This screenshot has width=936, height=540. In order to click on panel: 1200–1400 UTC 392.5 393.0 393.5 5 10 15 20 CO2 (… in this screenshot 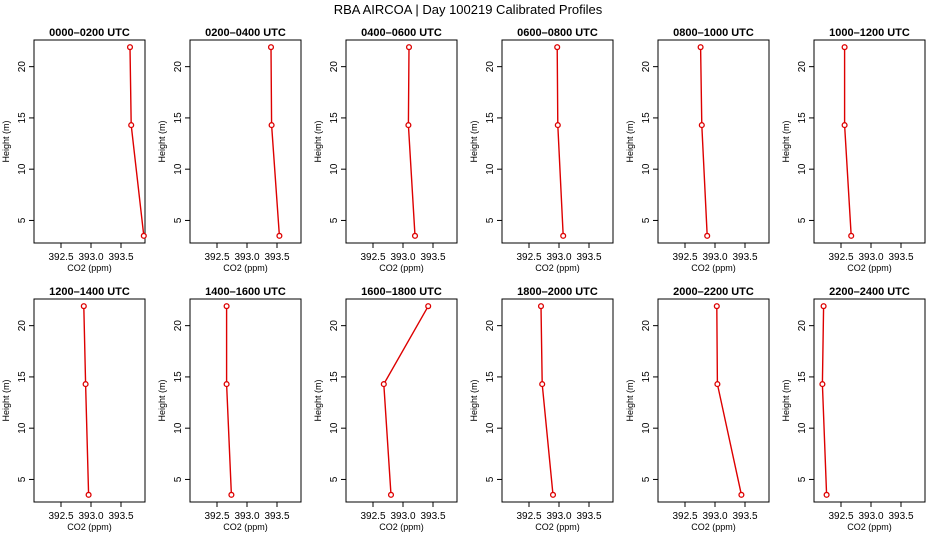, I will do `click(73, 409)`.